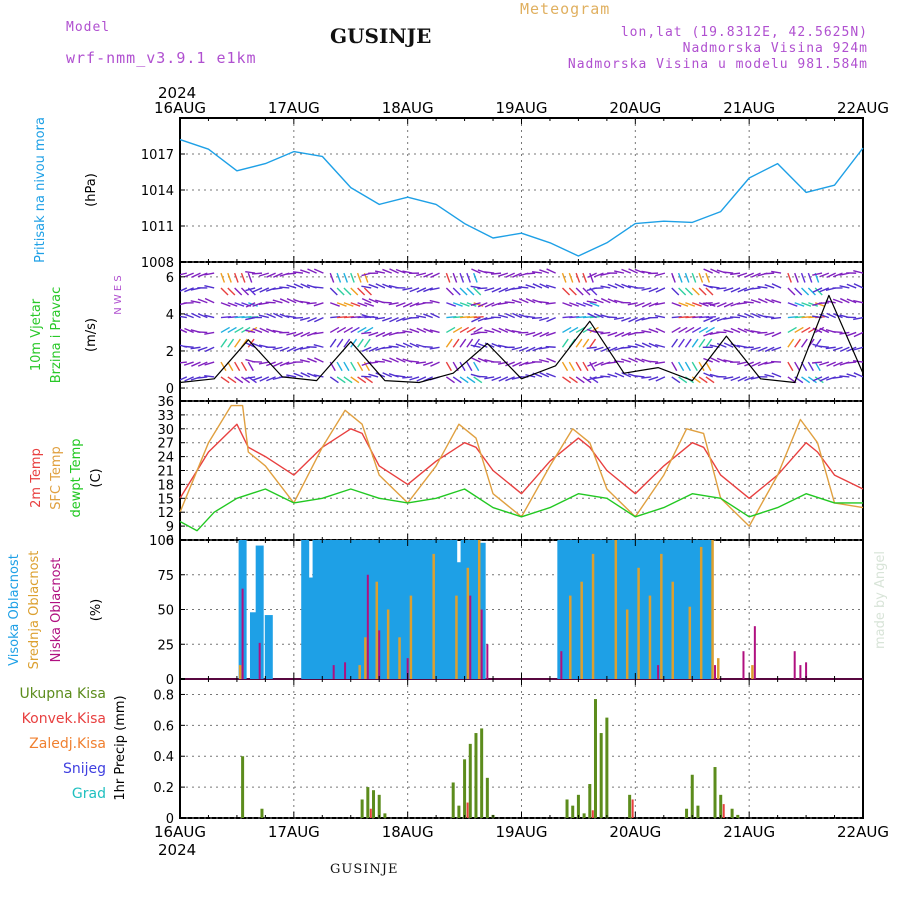  I want to click on meteogram-label: Meteogram, so click(565, 9).